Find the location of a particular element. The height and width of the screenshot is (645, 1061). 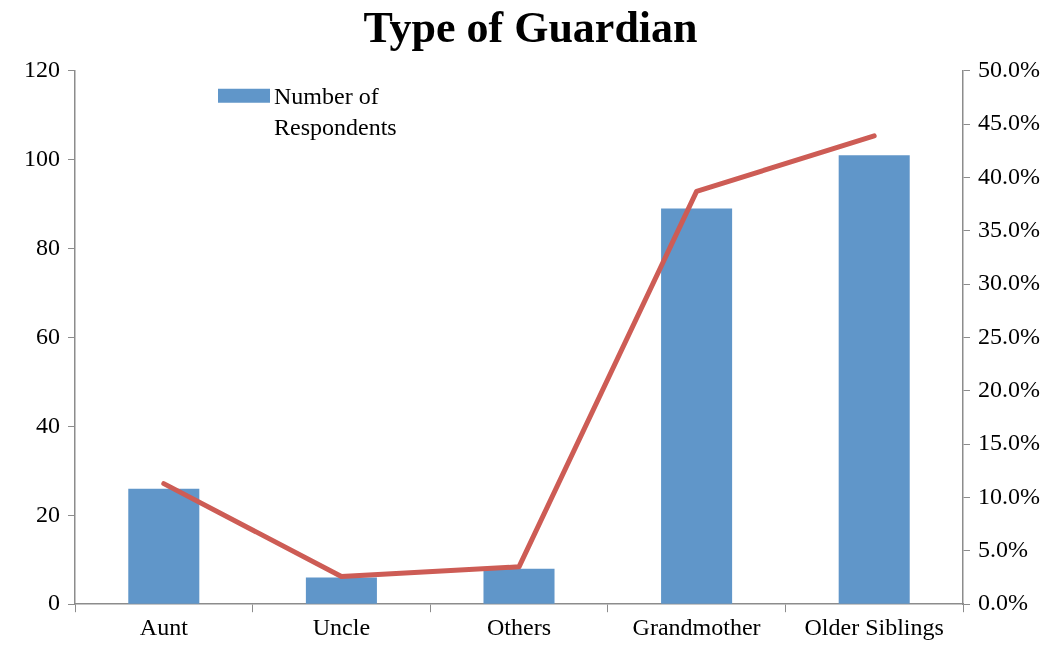

y2-tick-label: 35.0% is located at coordinates (1009, 229).